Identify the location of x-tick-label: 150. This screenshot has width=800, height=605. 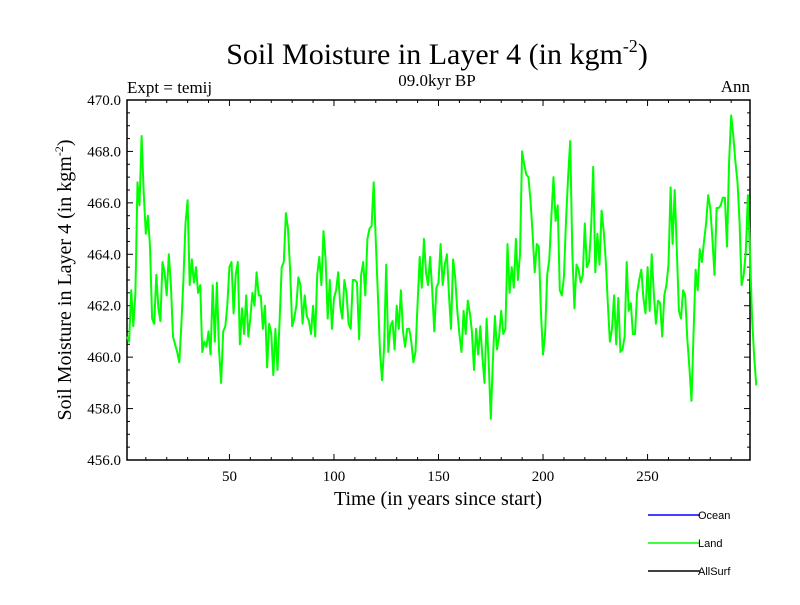
(438, 477).